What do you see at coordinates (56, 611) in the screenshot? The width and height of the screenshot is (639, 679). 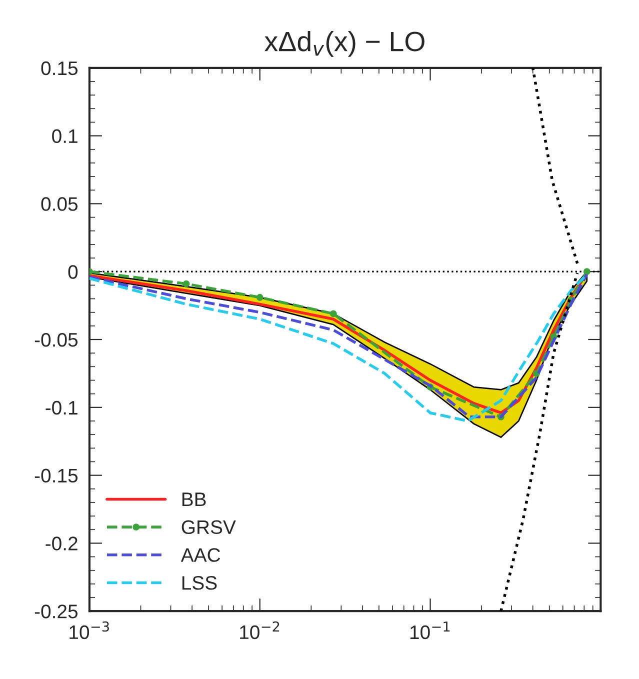 I see `y-tick-label: -0.25` at bounding box center [56, 611].